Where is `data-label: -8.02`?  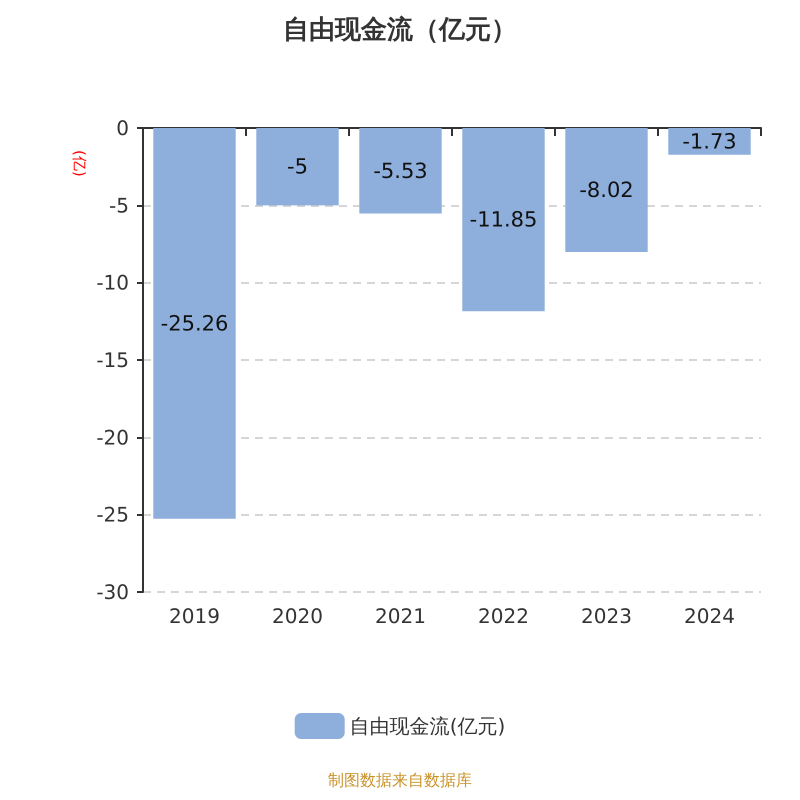 data-label: -8.02 is located at coordinates (606, 190).